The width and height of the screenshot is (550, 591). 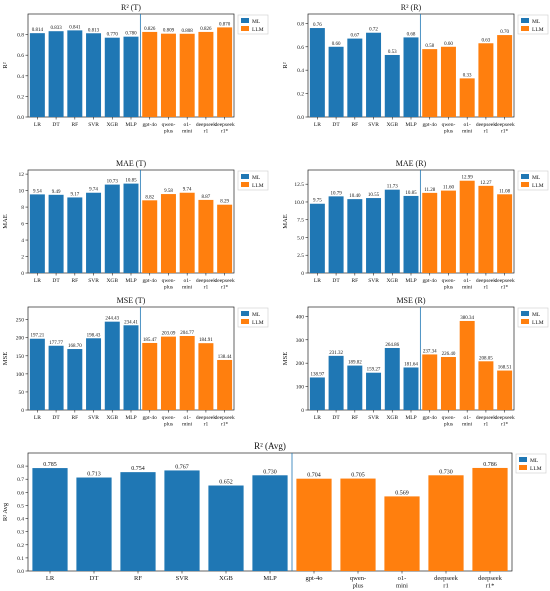 What do you see at coordinates (38, 30) in the screenshot?
I see `data-label: 0.814` at bounding box center [38, 30].